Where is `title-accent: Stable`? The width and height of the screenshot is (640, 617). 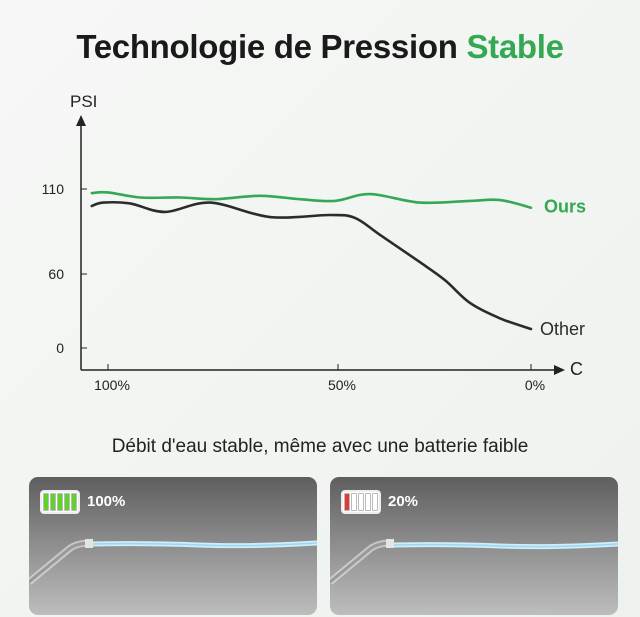 title-accent: Stable is located at coordinates (515, 46).